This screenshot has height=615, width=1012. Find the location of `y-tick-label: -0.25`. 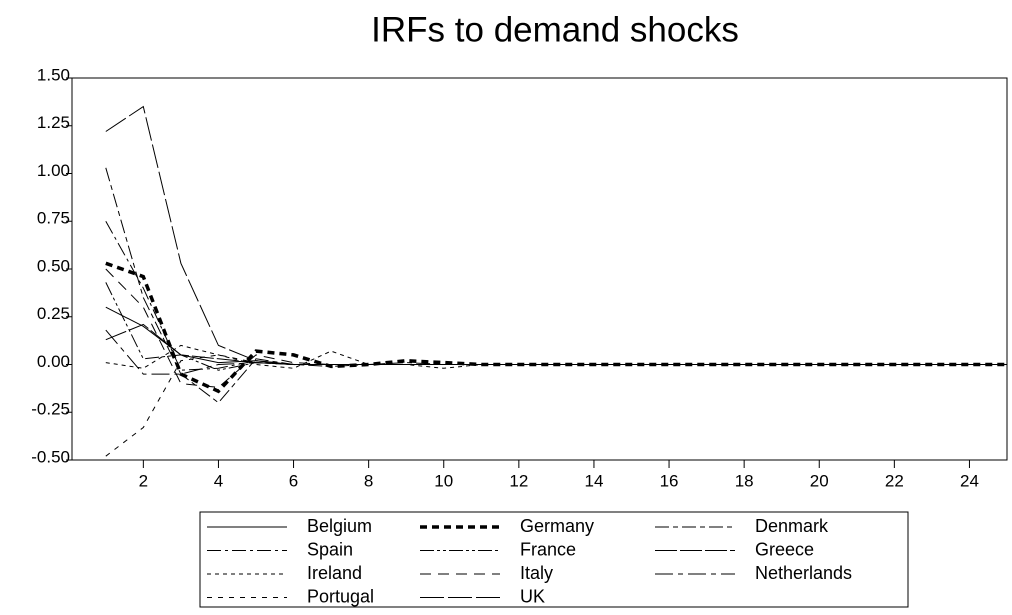

y-tick-label: -0.25 is located at coordinates (50, 409).